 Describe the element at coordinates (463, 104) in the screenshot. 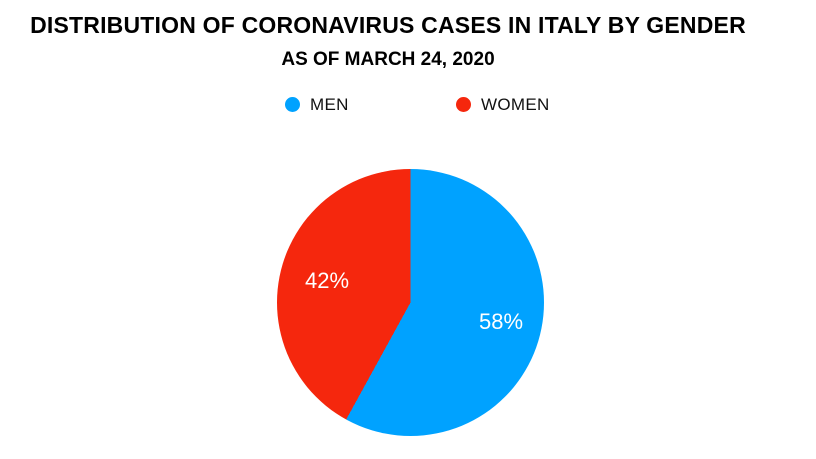

I see `legend-dot-women-icon` at that location.